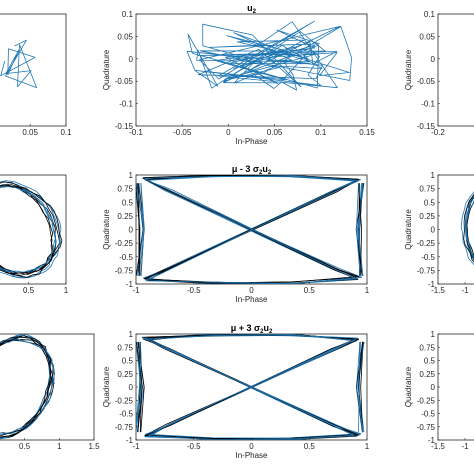 This screenshot has width=474, height=474. Describe the element at coordinates (125, 36) in the screenshot. I see `y-tick-label: 0.05` at that location.